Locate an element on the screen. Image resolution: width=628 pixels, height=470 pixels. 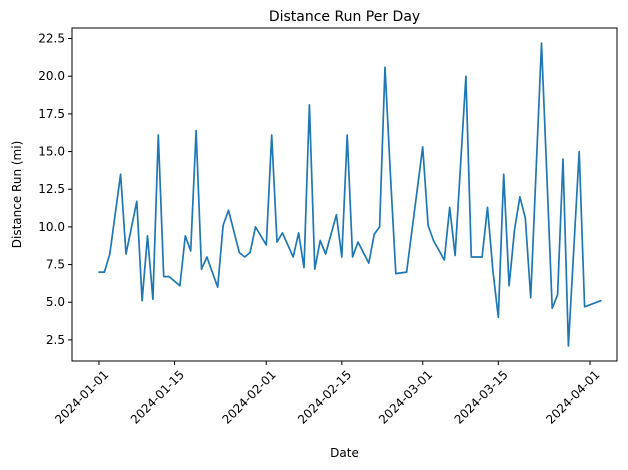
chart-title: Distance Run Per Day is located at coordinates (344, 17).